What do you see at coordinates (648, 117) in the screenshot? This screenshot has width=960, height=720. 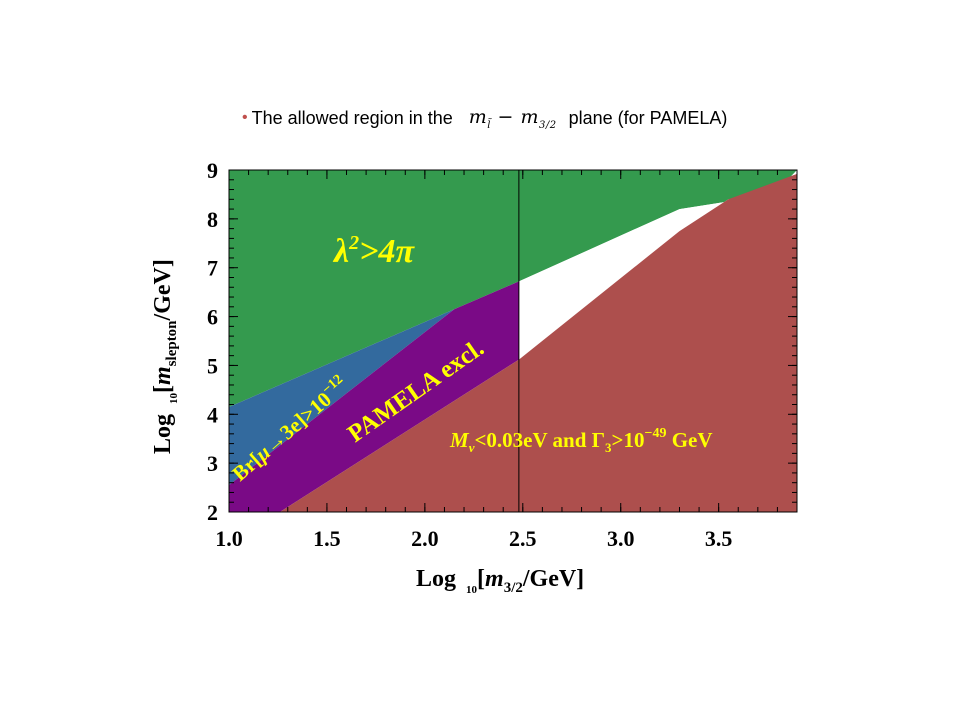 I see `headline-text-after: plane (for PAMELA)` at bounding box center [648, 117].